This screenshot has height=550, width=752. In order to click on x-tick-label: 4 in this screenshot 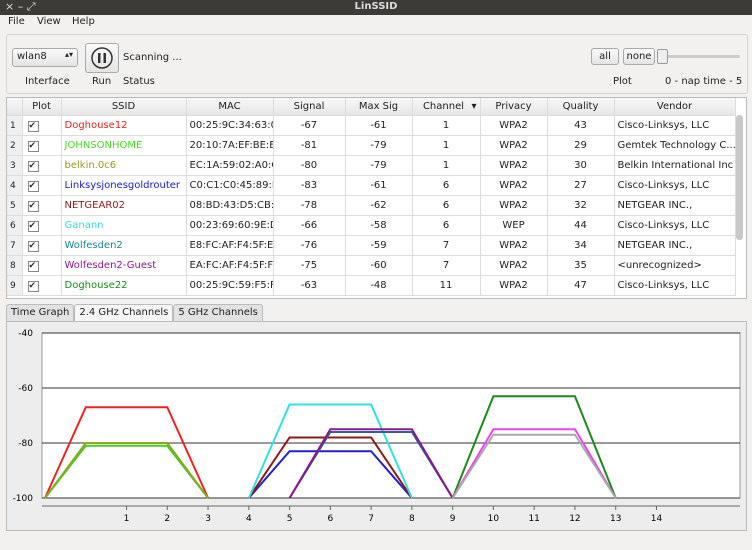, I will do `click(249, 519)`.